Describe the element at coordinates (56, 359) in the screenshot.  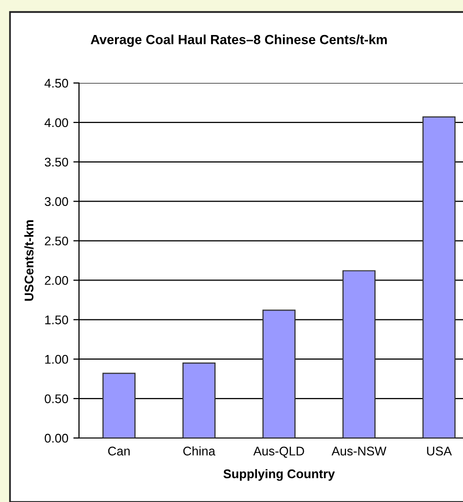
I see `y-tick-label: 1.00` at that location.